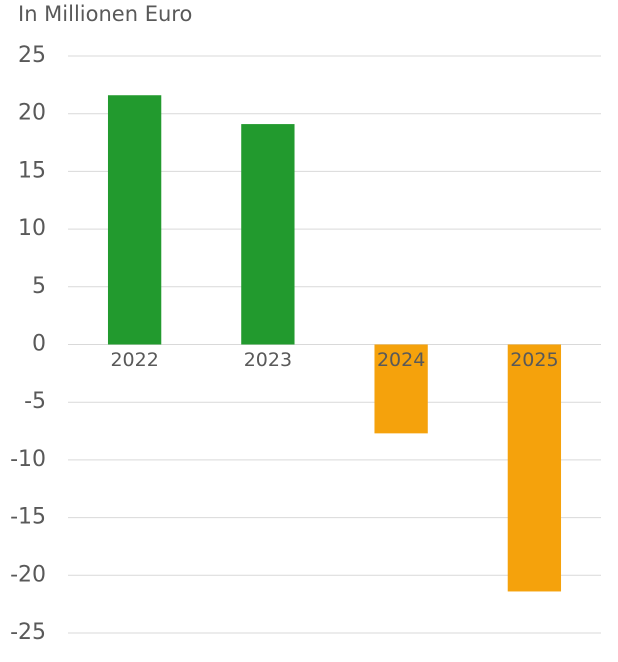 The width and height of the screenshot is (618, 662). What do you see at coordinates (28, 574) in the screenshot?
I see `y-tick-label: -20` at bounding box center [28, 574].